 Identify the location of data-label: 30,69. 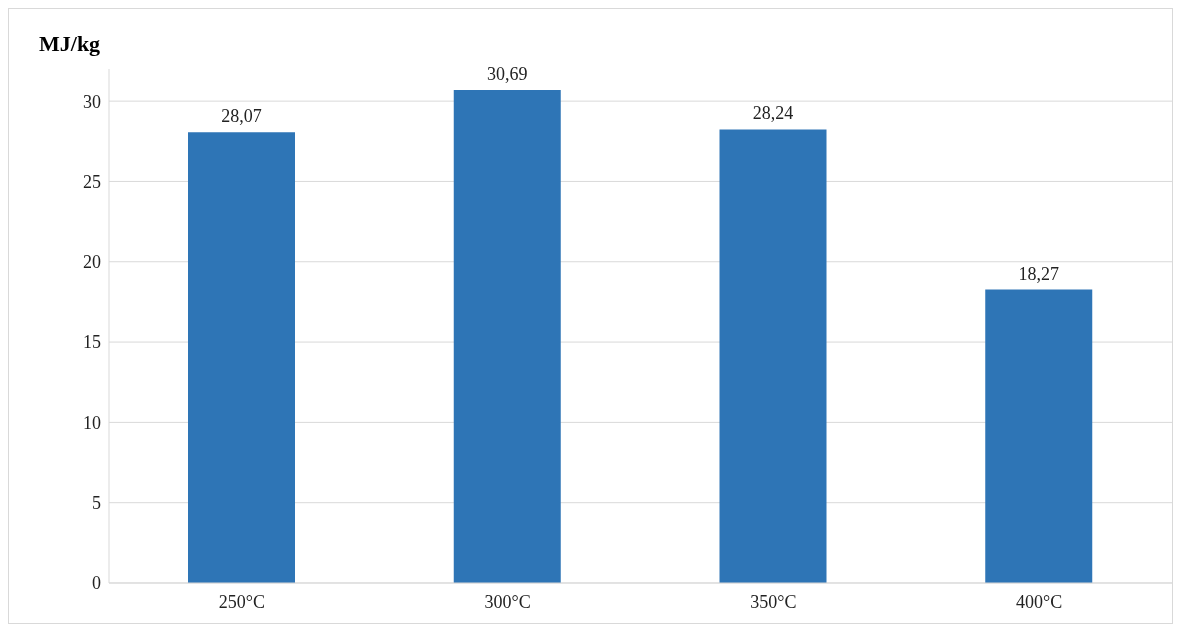
(507, 74).